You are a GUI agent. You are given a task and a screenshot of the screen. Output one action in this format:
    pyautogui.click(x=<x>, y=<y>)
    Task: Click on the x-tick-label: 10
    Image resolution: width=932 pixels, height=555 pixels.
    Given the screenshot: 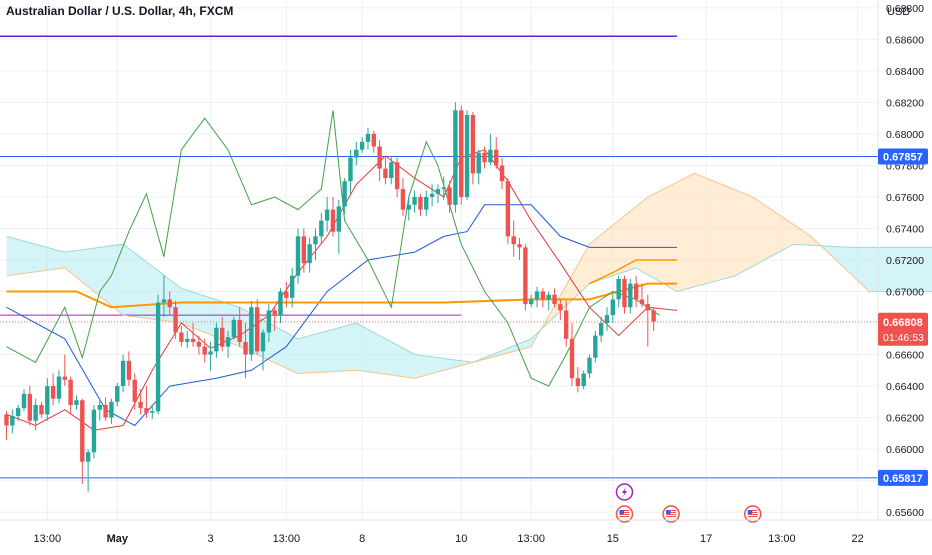 What is the action you would take?
    pyautogui.click(x=461, y=539)
    